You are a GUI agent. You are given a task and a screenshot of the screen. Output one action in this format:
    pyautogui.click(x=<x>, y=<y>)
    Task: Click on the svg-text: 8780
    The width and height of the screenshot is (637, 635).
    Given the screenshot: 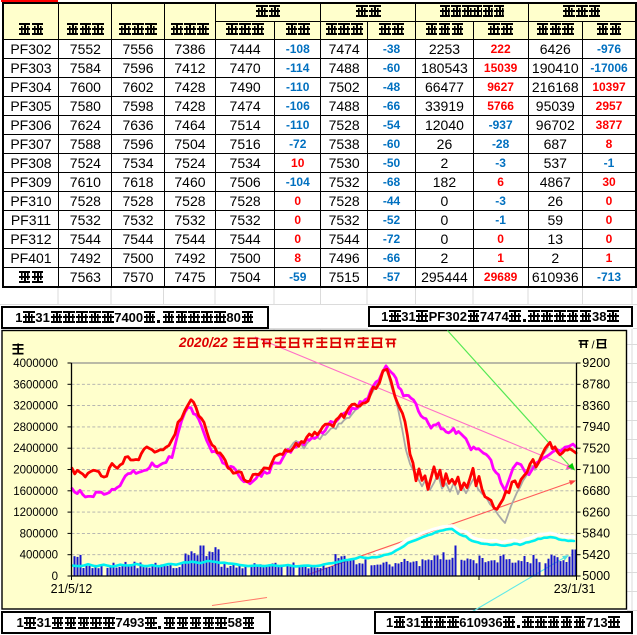 What is the action you would take?
    pyautogui.click(x=596, y=385)
    